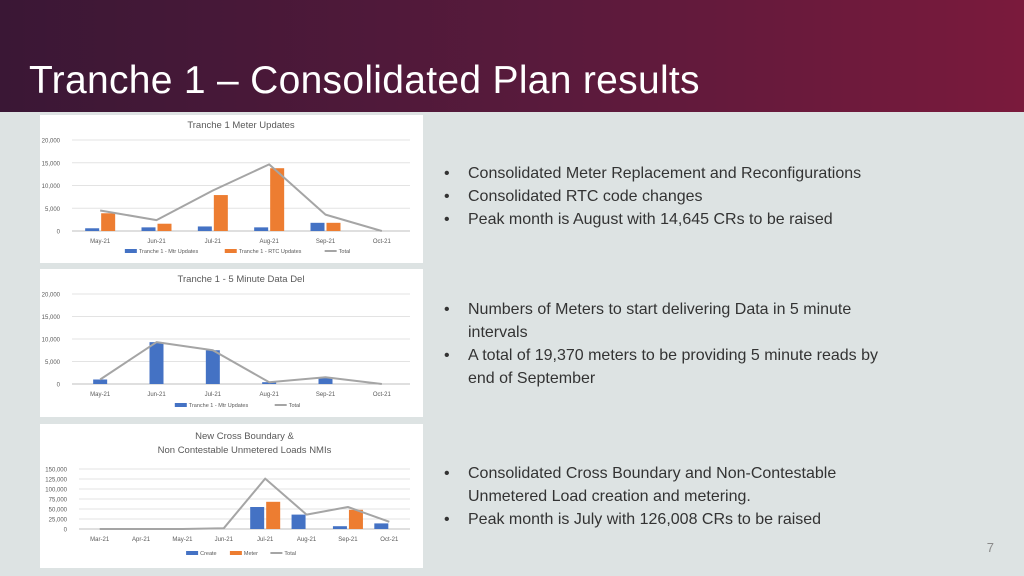  I want to click on chart-title: Tranche 1 Meter Updates, so click(241, 125).